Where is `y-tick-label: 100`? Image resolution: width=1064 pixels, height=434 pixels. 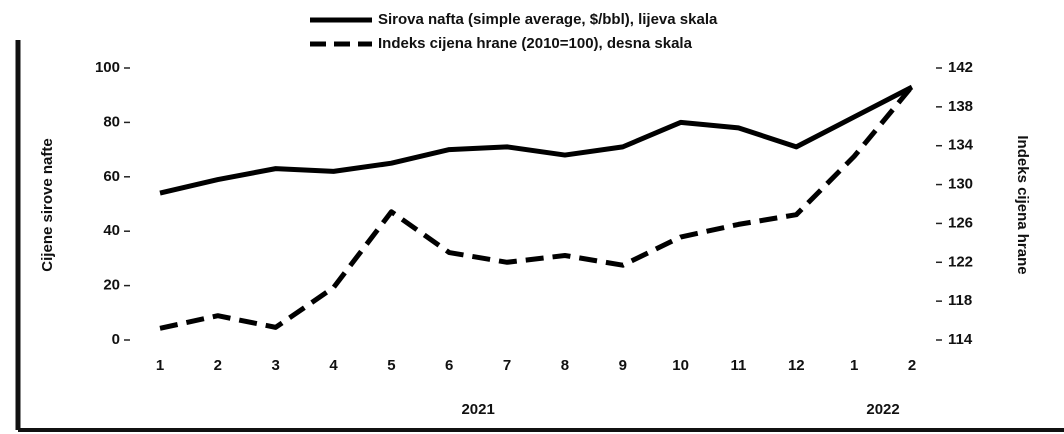 y-tick-label: 100 is located at coordinates (107, 67).